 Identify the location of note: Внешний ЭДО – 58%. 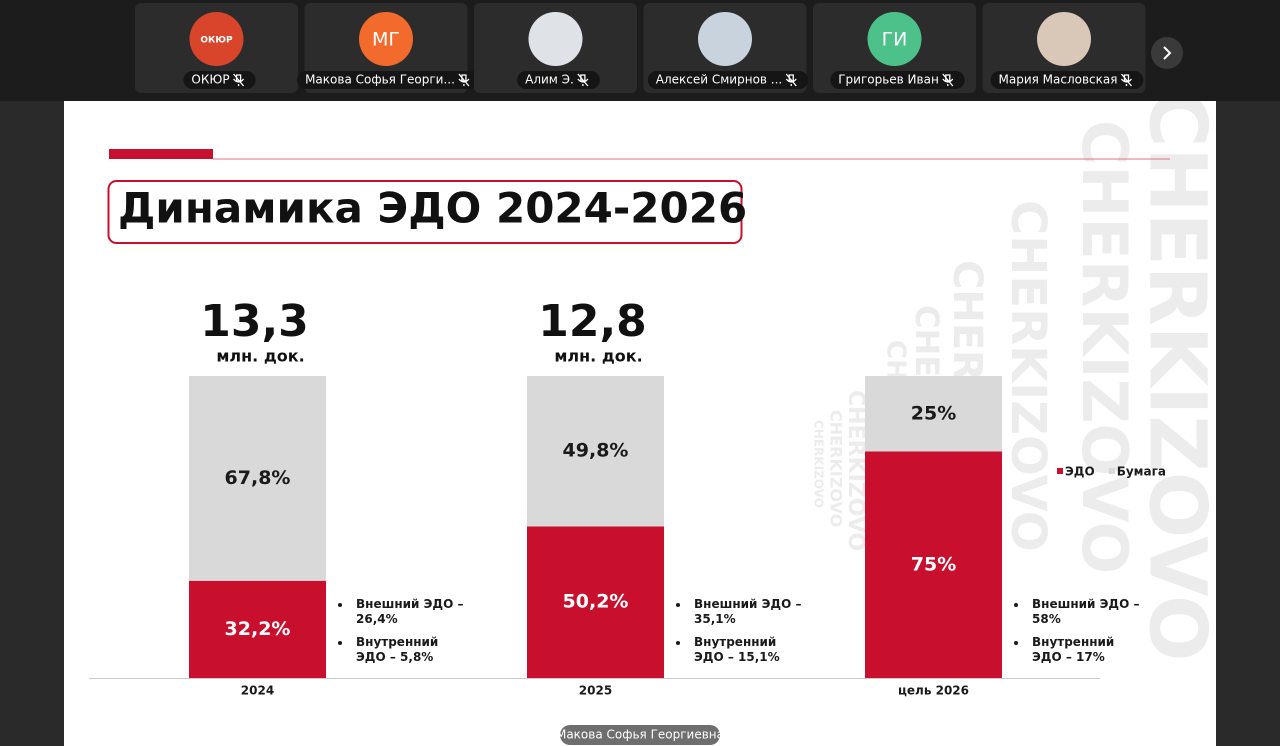
(1086, 611).